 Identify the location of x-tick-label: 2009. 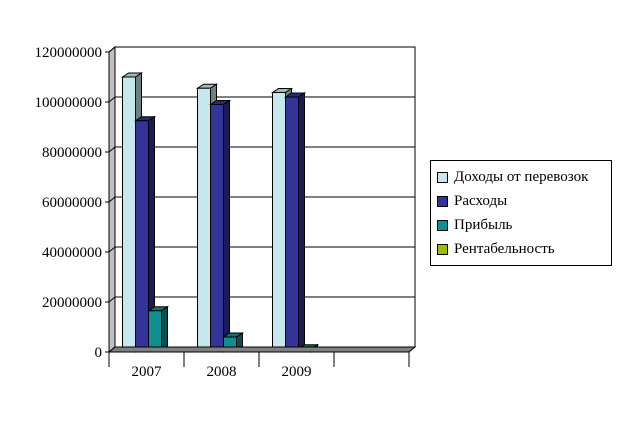
(297, 372).